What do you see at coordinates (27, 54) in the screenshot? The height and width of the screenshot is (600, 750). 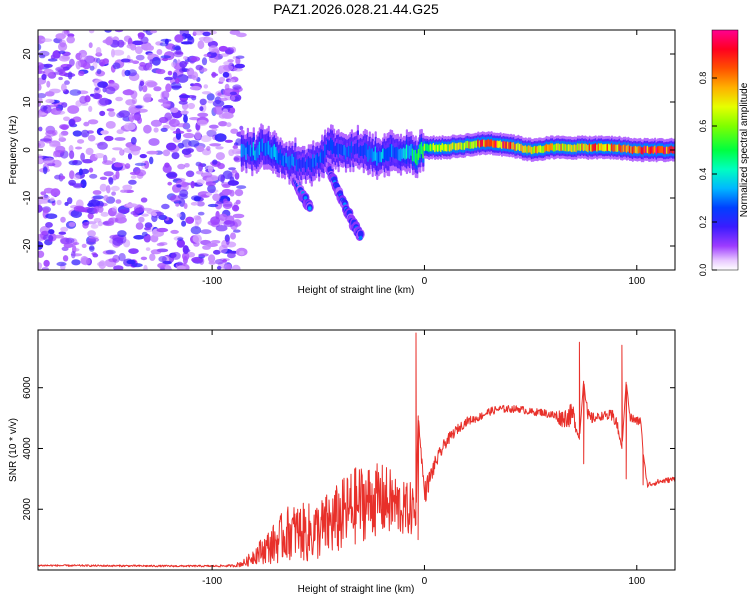 I see `spectrogram-ytick-label: 20` at bounding box center [27, 54].